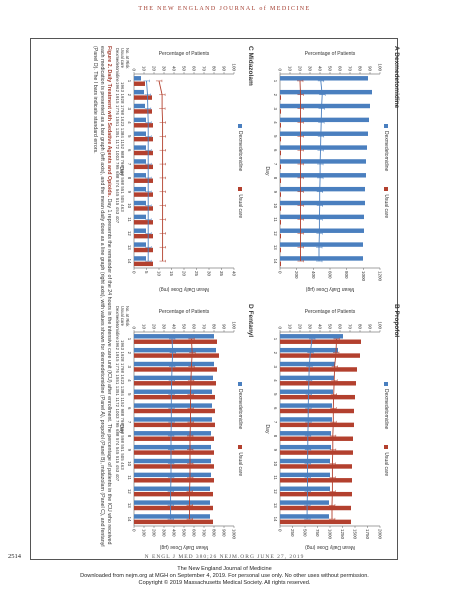 The width and height of the screenshot is (449, 599). Describe the element at coordinates (164, 533) in the screenshot. I see `right-tick-label: 300` at that location.